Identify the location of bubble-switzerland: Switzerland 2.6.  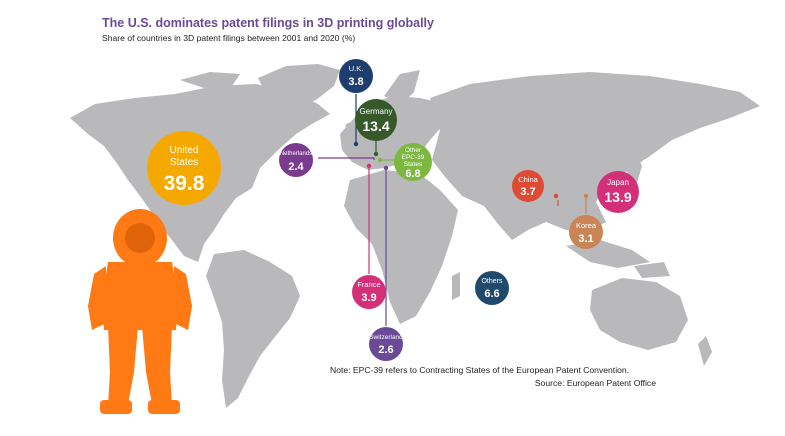
(386, 344).